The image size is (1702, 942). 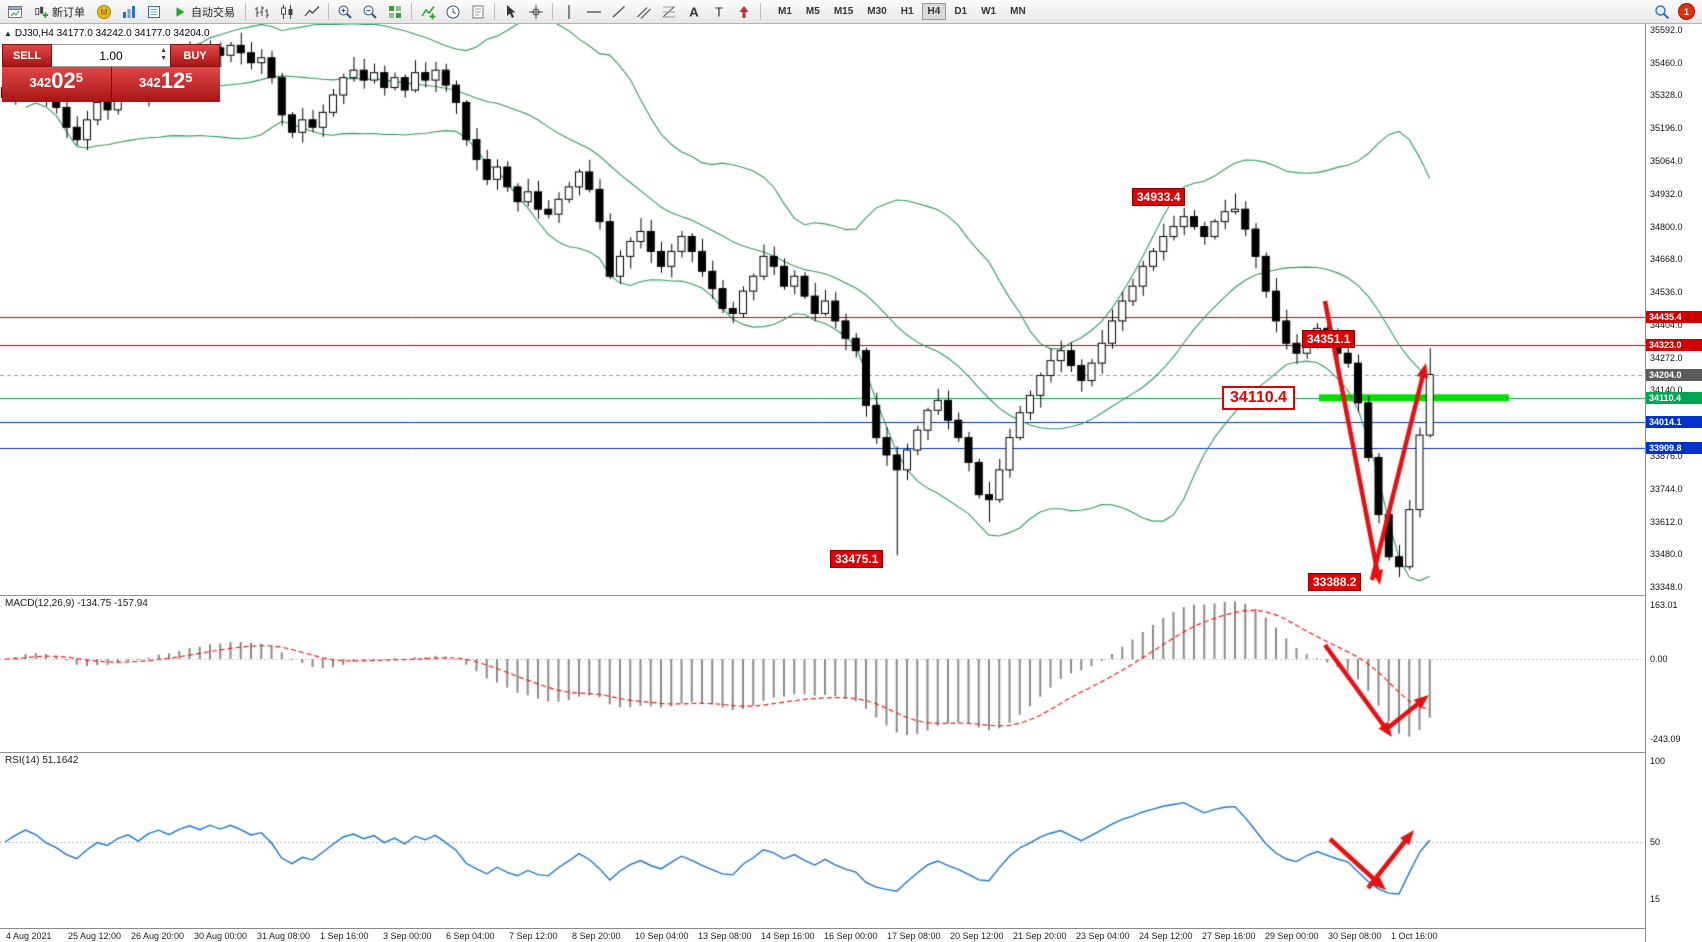 I want to click on rsi-tick: 50, so click(x=1655, y=842).